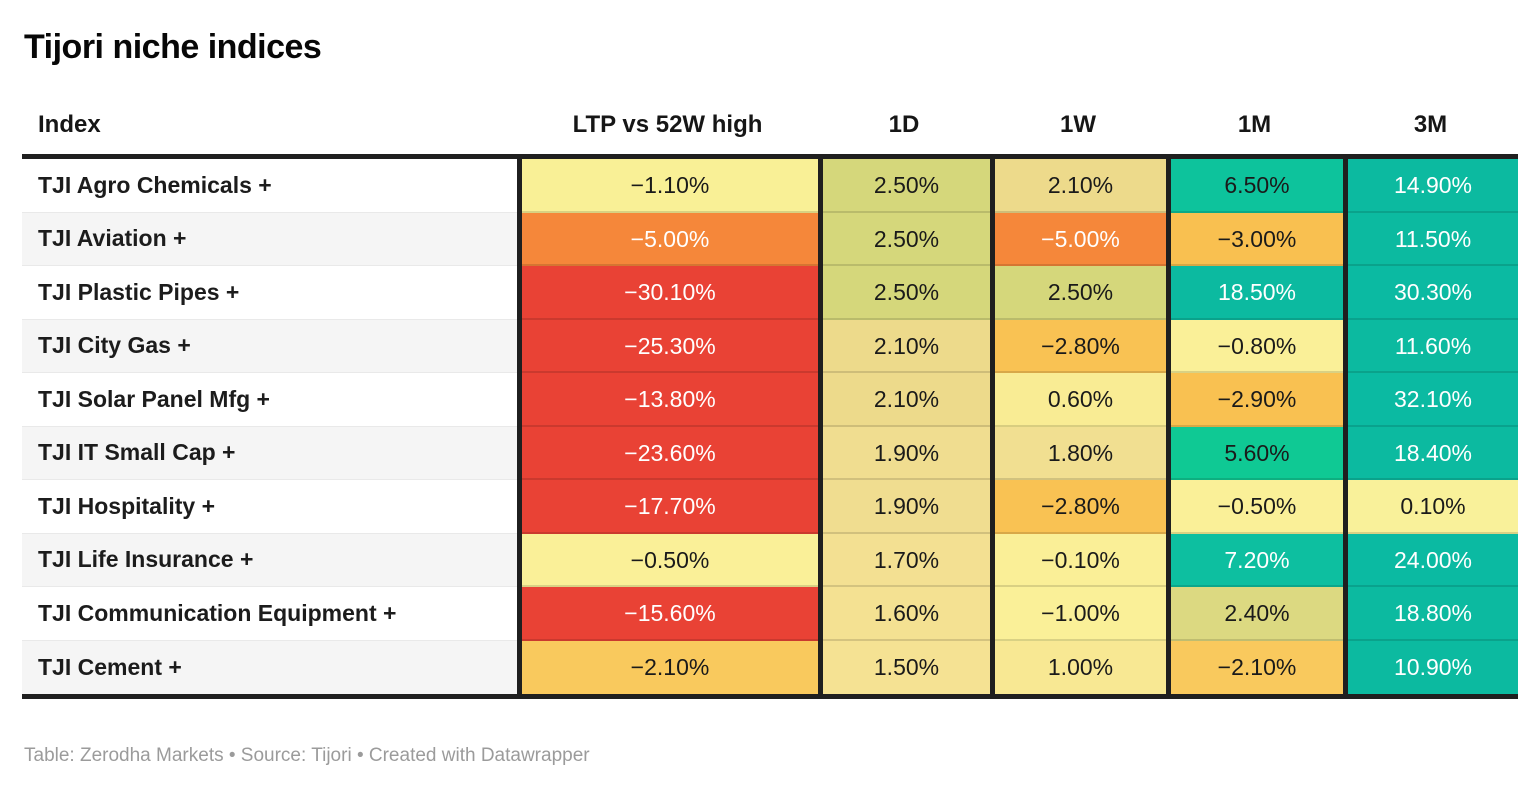 This screenshot has height=810, width=1540. Describe the element at coordinates (1430, 560) in the screenshot. I see `value-cell-3m: 24.00%` at that location.